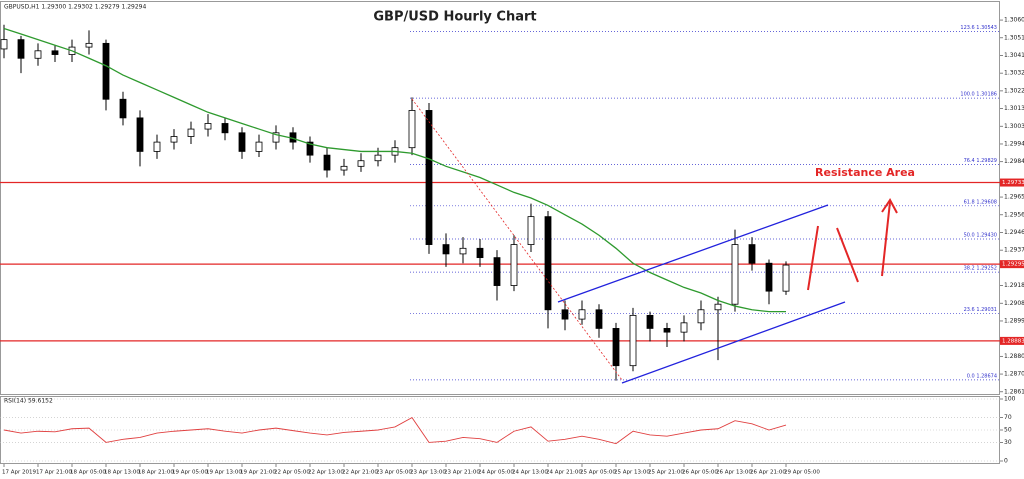  Describe the element at coordinates (847, 255) in the screenshot. I see `arrow-down` at that location.